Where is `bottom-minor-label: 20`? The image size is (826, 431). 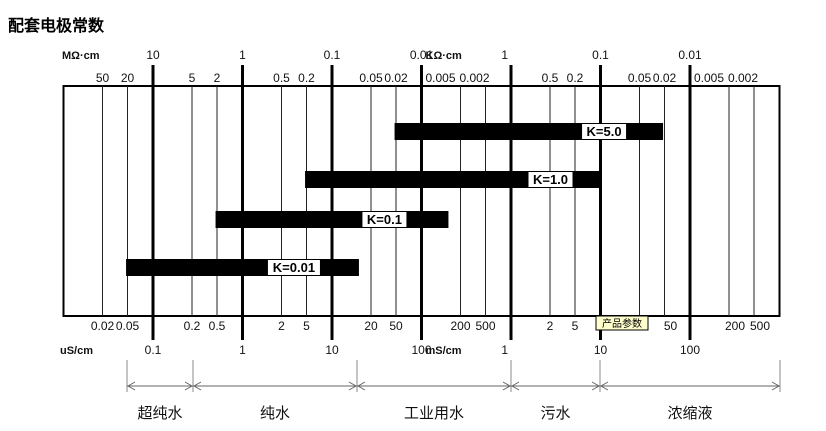 bottom-minor-label: 20 is located at coordinates (371, 326).